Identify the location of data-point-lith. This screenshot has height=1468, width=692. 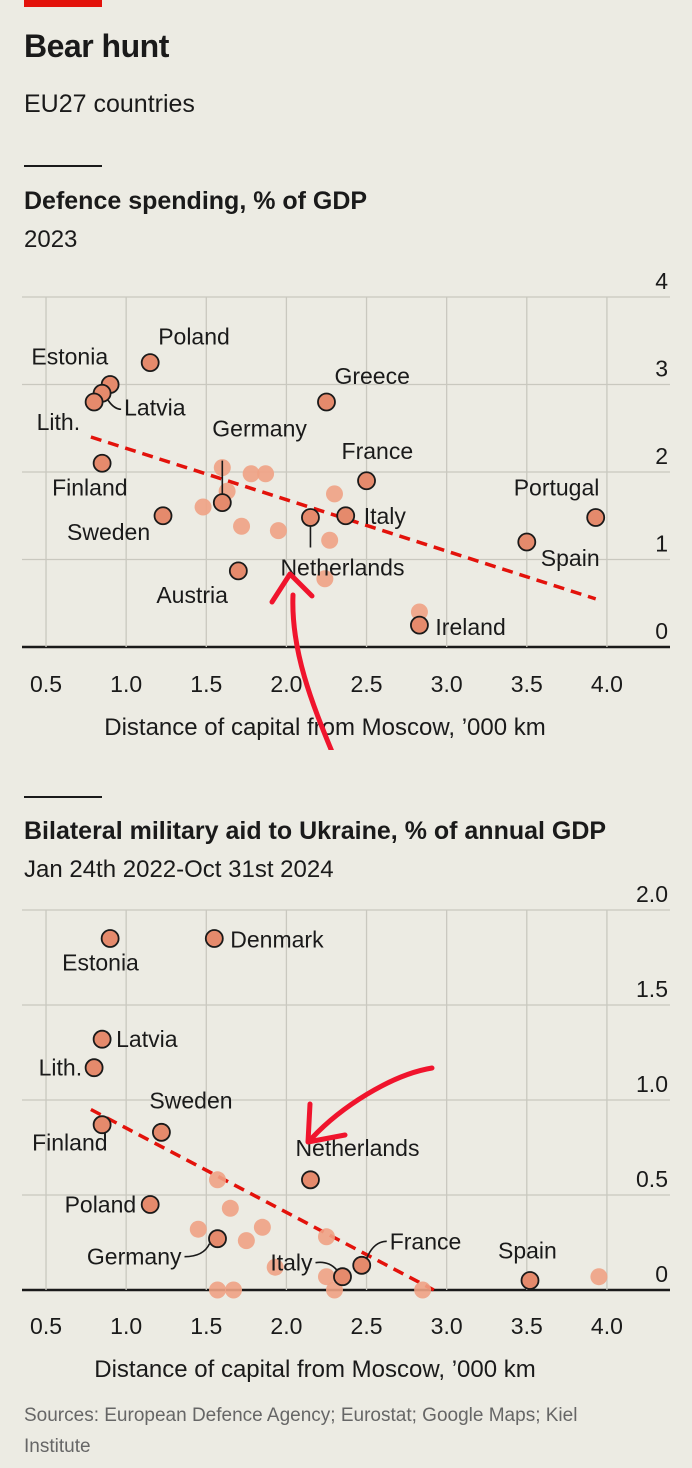
(94, 402).